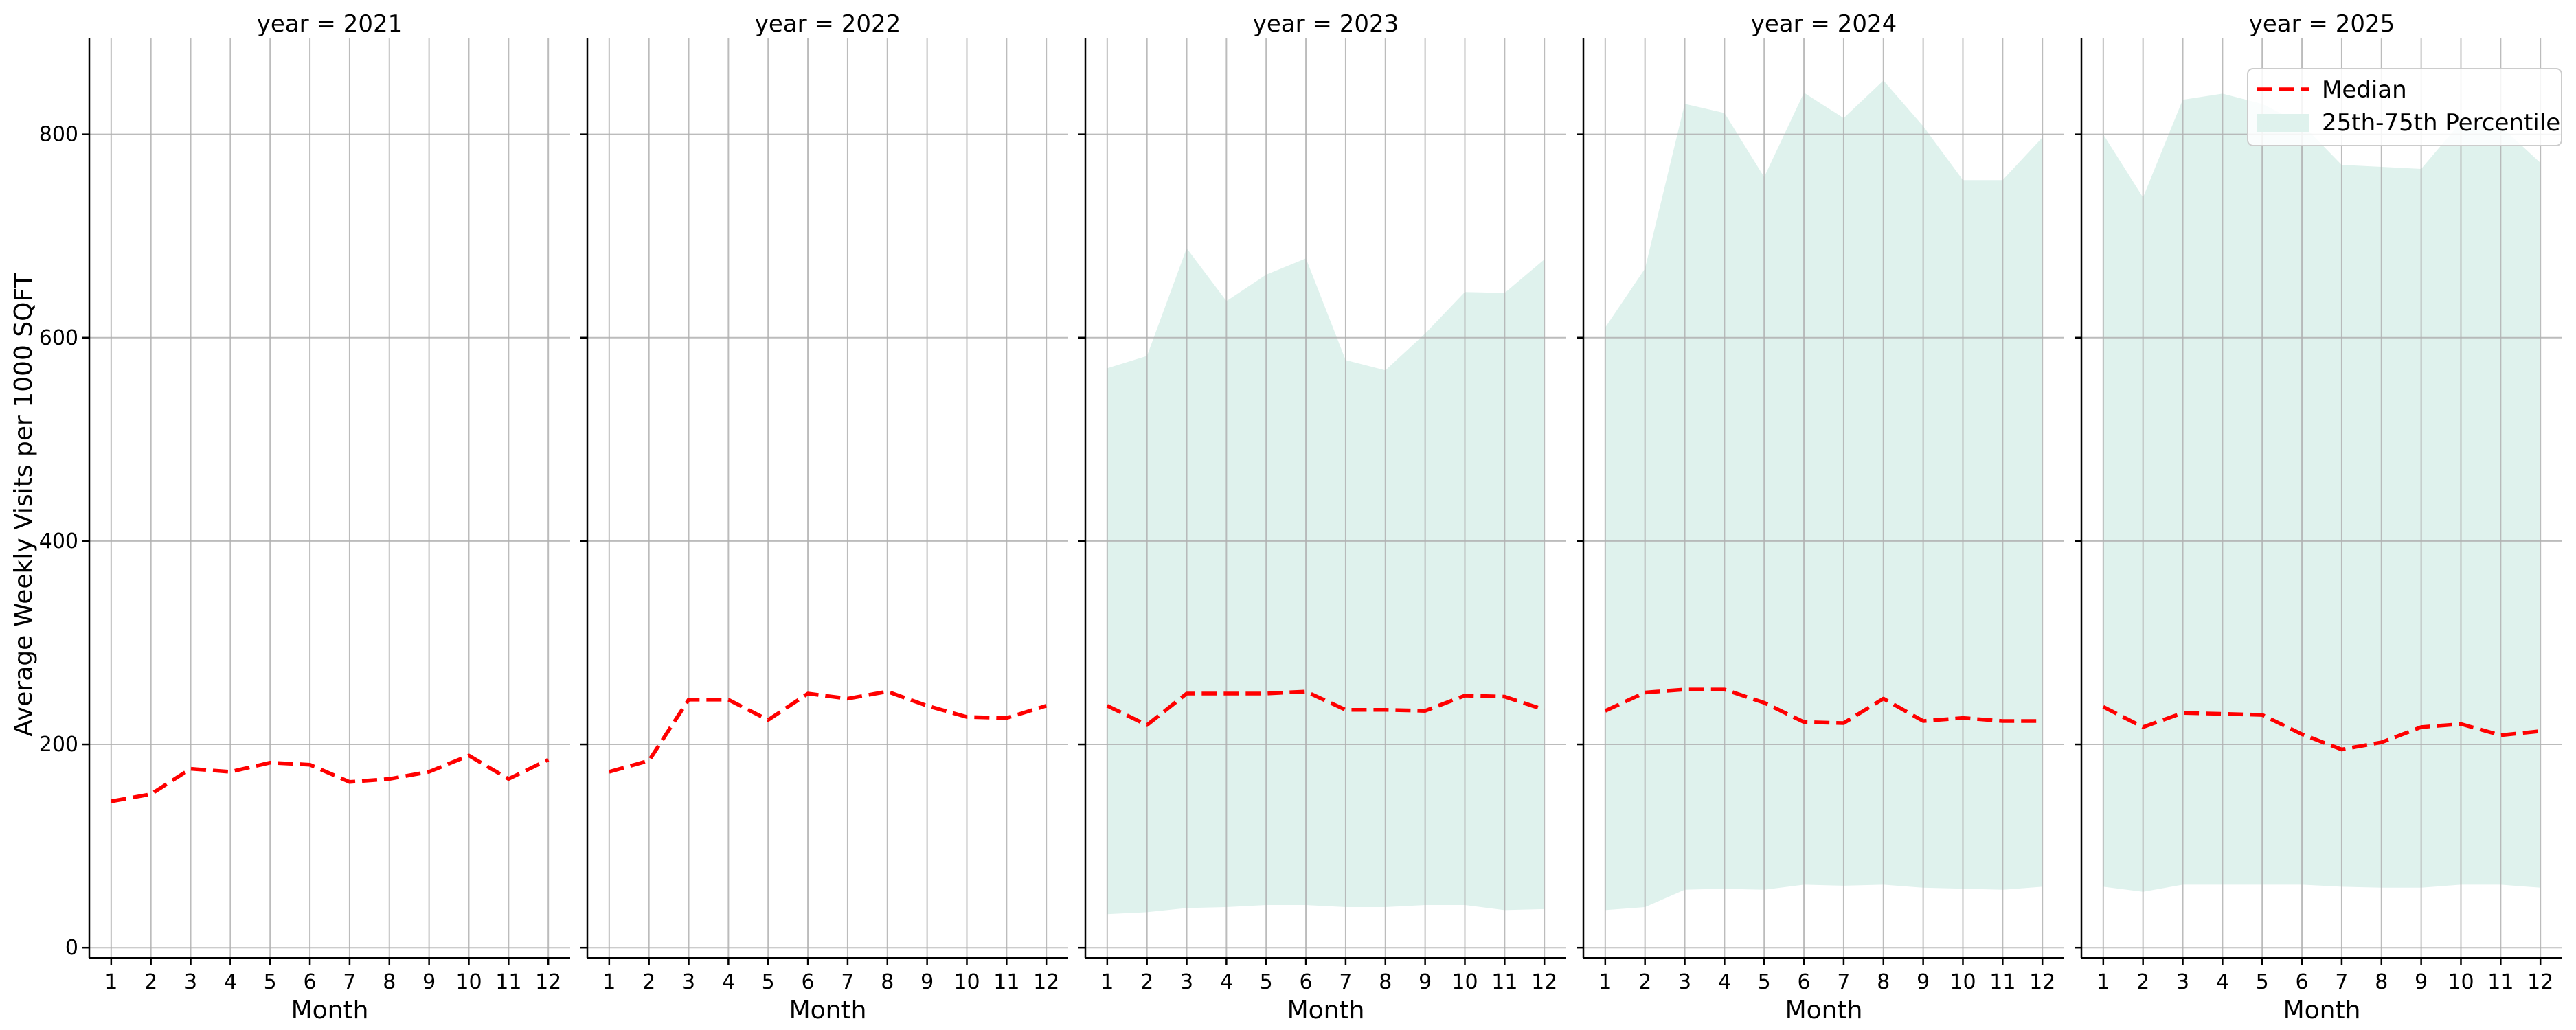 The width and height of the screenshot is (2576, 1030). I want to click on legend-median-label: Median, so click(2364, 90).